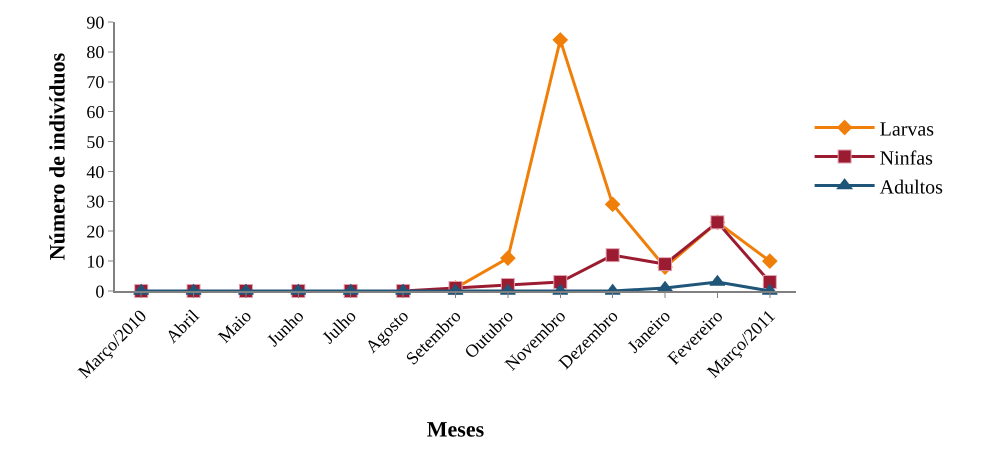 This screenshot has width=996, height=466. What do you see at coordinates (235, 326) in the screenshot?
I see `x-tick-label: Maio` at bounding box center [235, 326].